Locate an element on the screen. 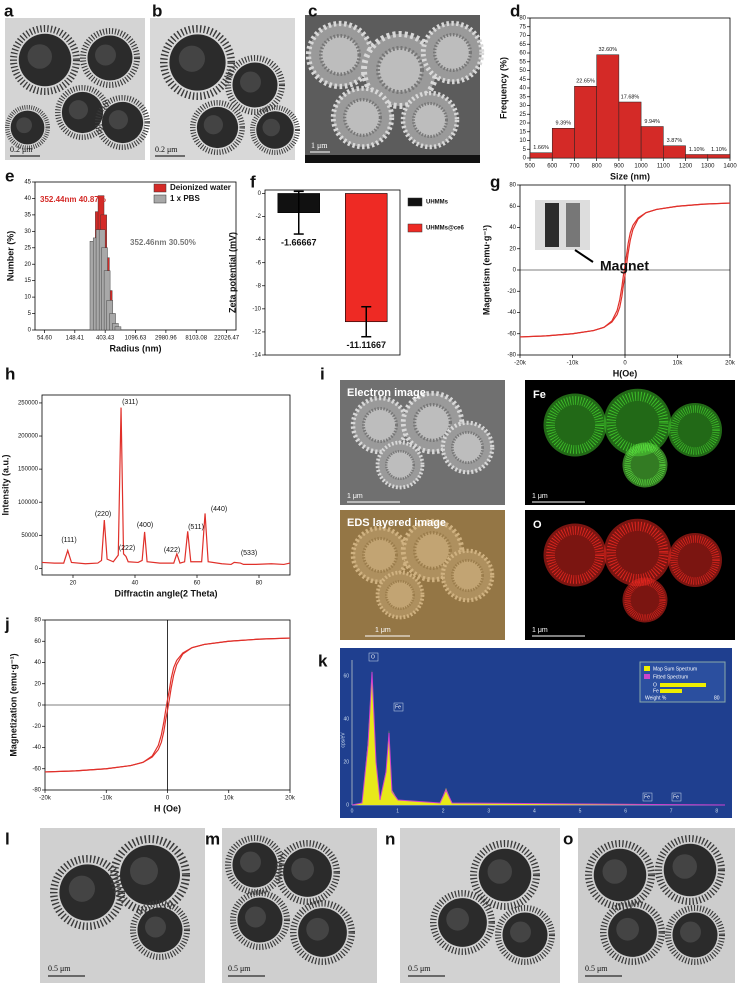 The width and height of the screenshot is (738, 992). panel-letter: b is located at coordinates (157, 10).